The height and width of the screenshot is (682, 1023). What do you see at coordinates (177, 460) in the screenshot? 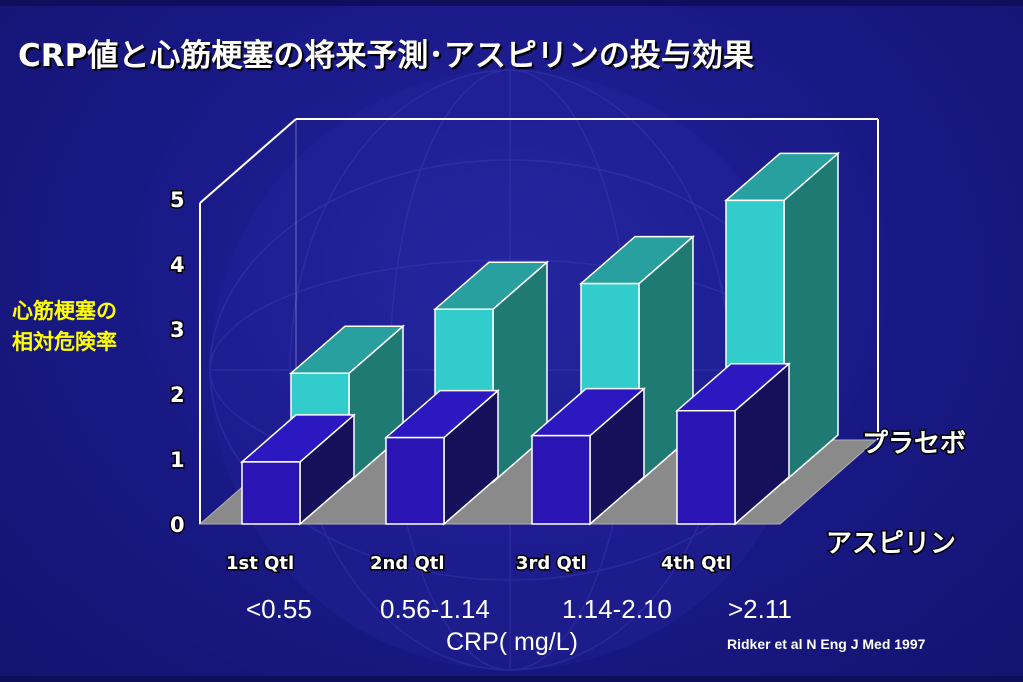
I see `y-tick-1: 1` at bounding box center [177, 460].